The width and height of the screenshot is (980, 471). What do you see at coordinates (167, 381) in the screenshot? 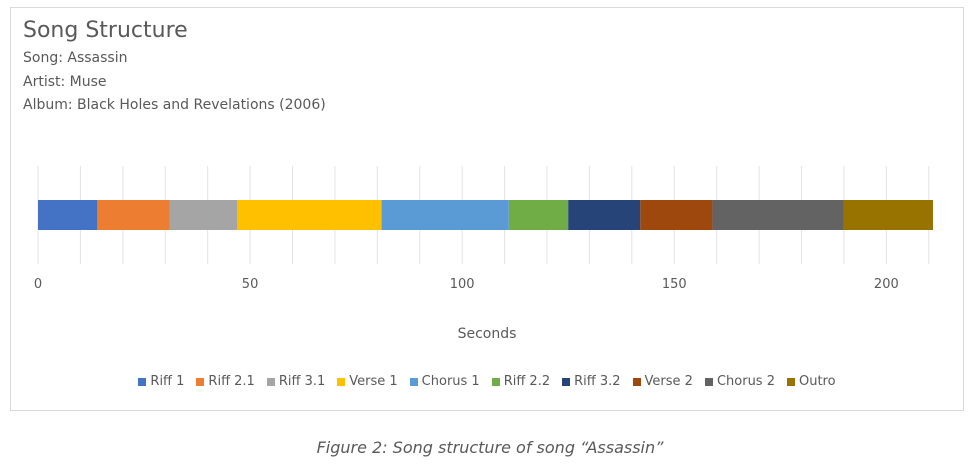
I see `legend-label: Riff 1` at bounding box center [167, 381].